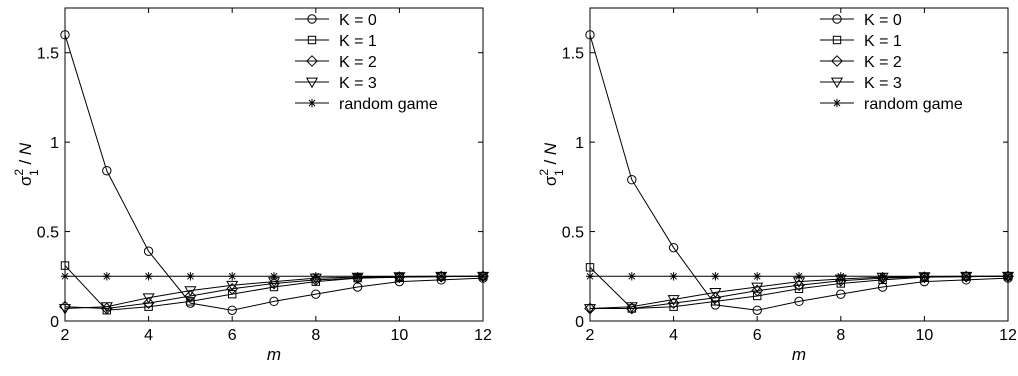 This screenshot has width=1018, height=376. Describe the element at coordinates (573, 54) in the screenshot. I see `y-tick-label: 1.5` at that location.